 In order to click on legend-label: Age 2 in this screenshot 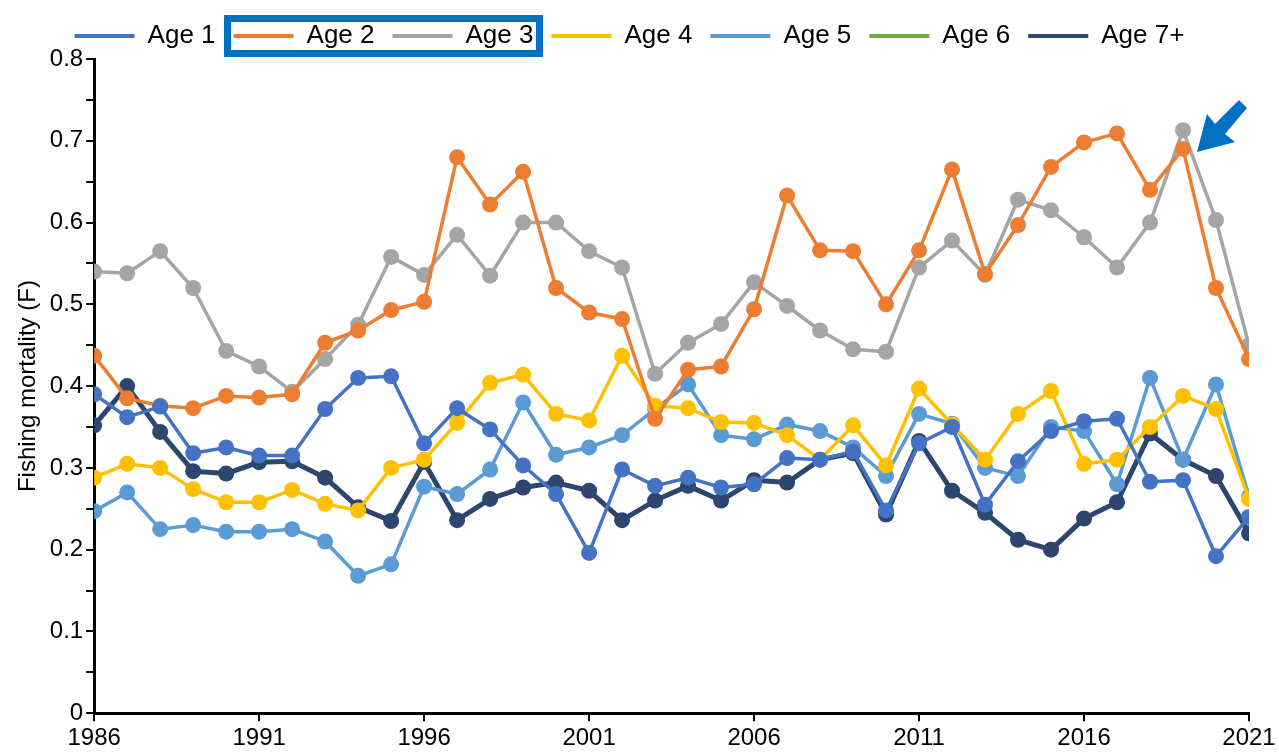, I will do `click(340, 34)`.